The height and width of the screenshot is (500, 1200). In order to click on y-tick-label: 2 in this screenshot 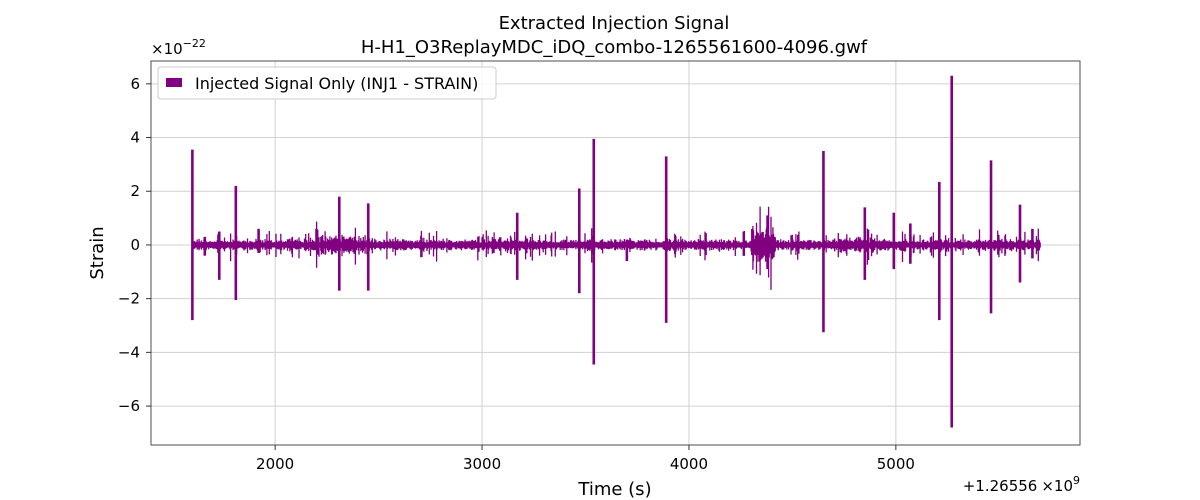, I will do `click(135, 191)`.